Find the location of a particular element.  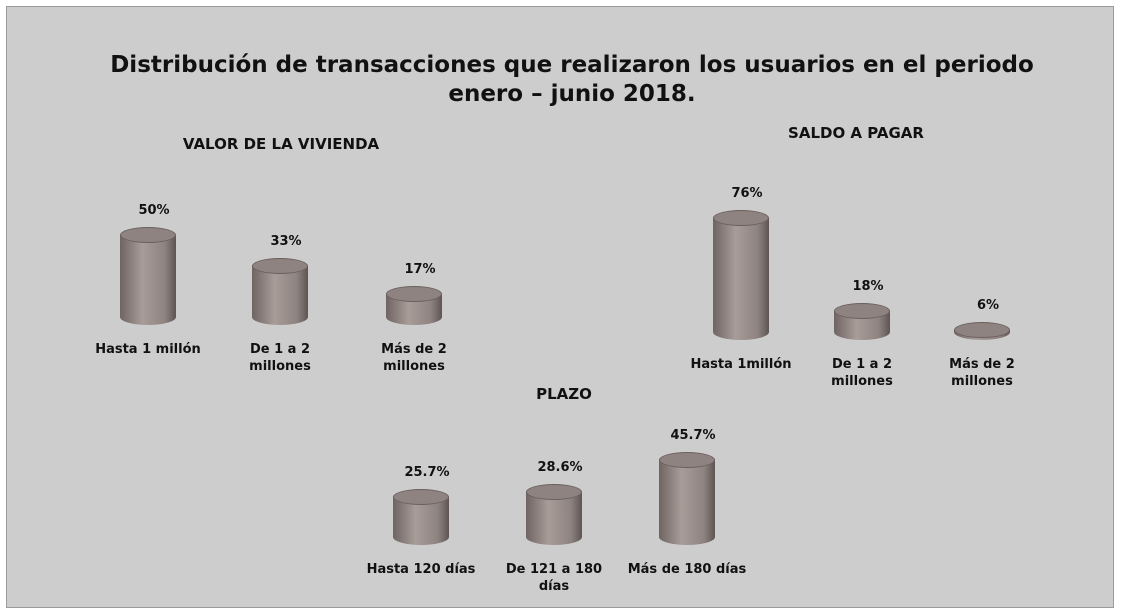

x-tick-label: Hasta 1millón is located at coordinates (741, 364).